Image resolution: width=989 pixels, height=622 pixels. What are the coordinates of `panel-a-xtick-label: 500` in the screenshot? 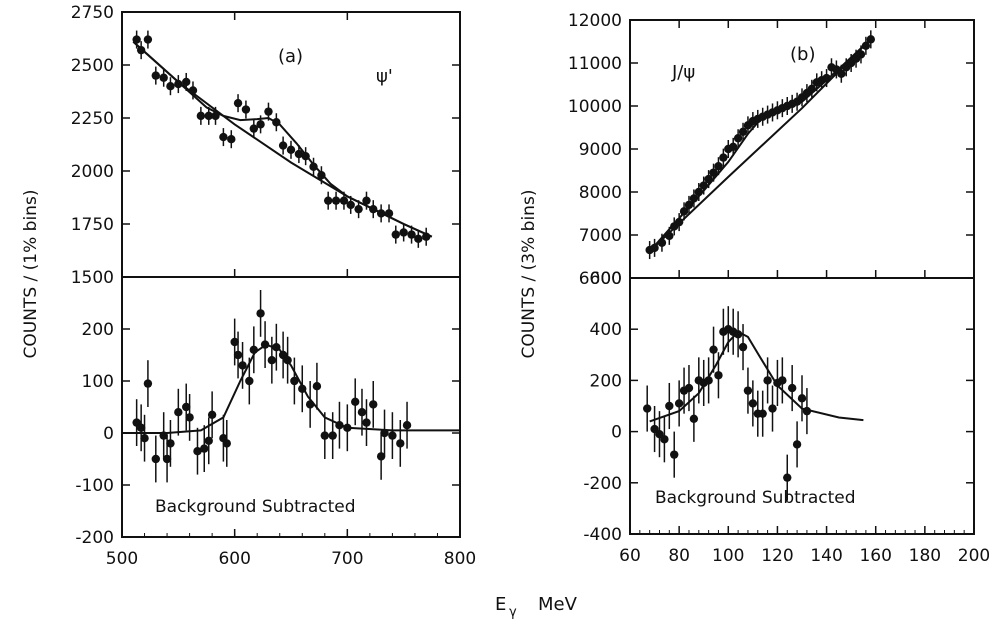 It's located at (122, 559).